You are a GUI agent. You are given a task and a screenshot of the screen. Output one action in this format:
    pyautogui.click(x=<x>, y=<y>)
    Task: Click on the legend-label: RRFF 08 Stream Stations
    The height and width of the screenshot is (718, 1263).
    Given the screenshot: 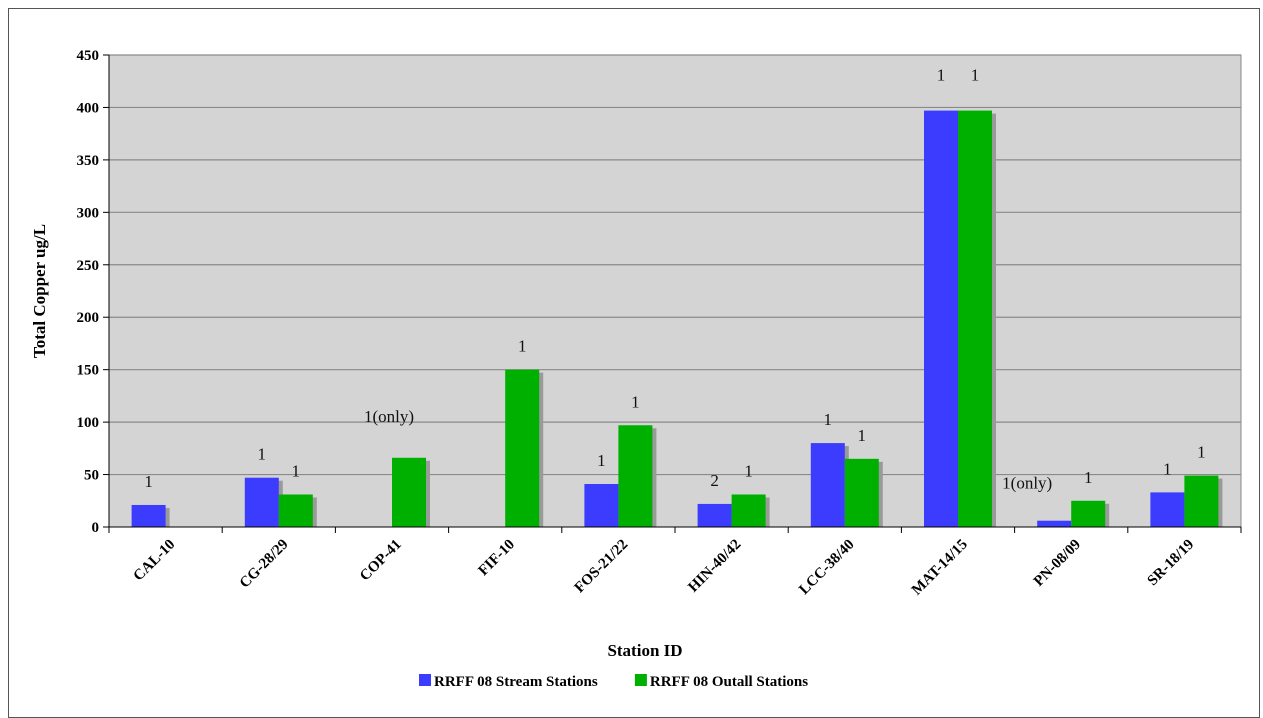 What is the action you would take?
    pyautogui.click(x=516, y=682)
    